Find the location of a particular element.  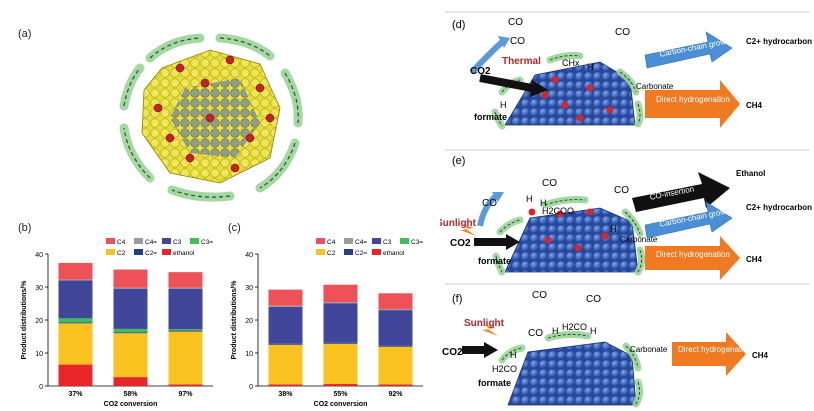

co2-label: CO2 is located at coordinates (480, 71).